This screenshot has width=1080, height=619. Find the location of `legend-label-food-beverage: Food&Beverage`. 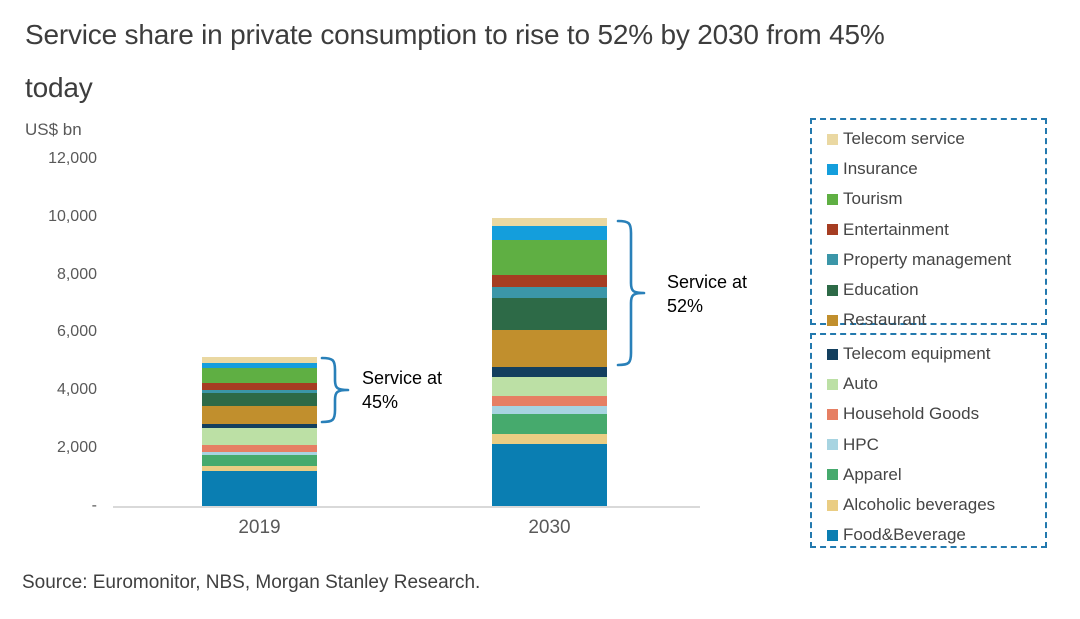

legend-label-food-beverage: Food&Beverage is located at coordinates (904, 535).